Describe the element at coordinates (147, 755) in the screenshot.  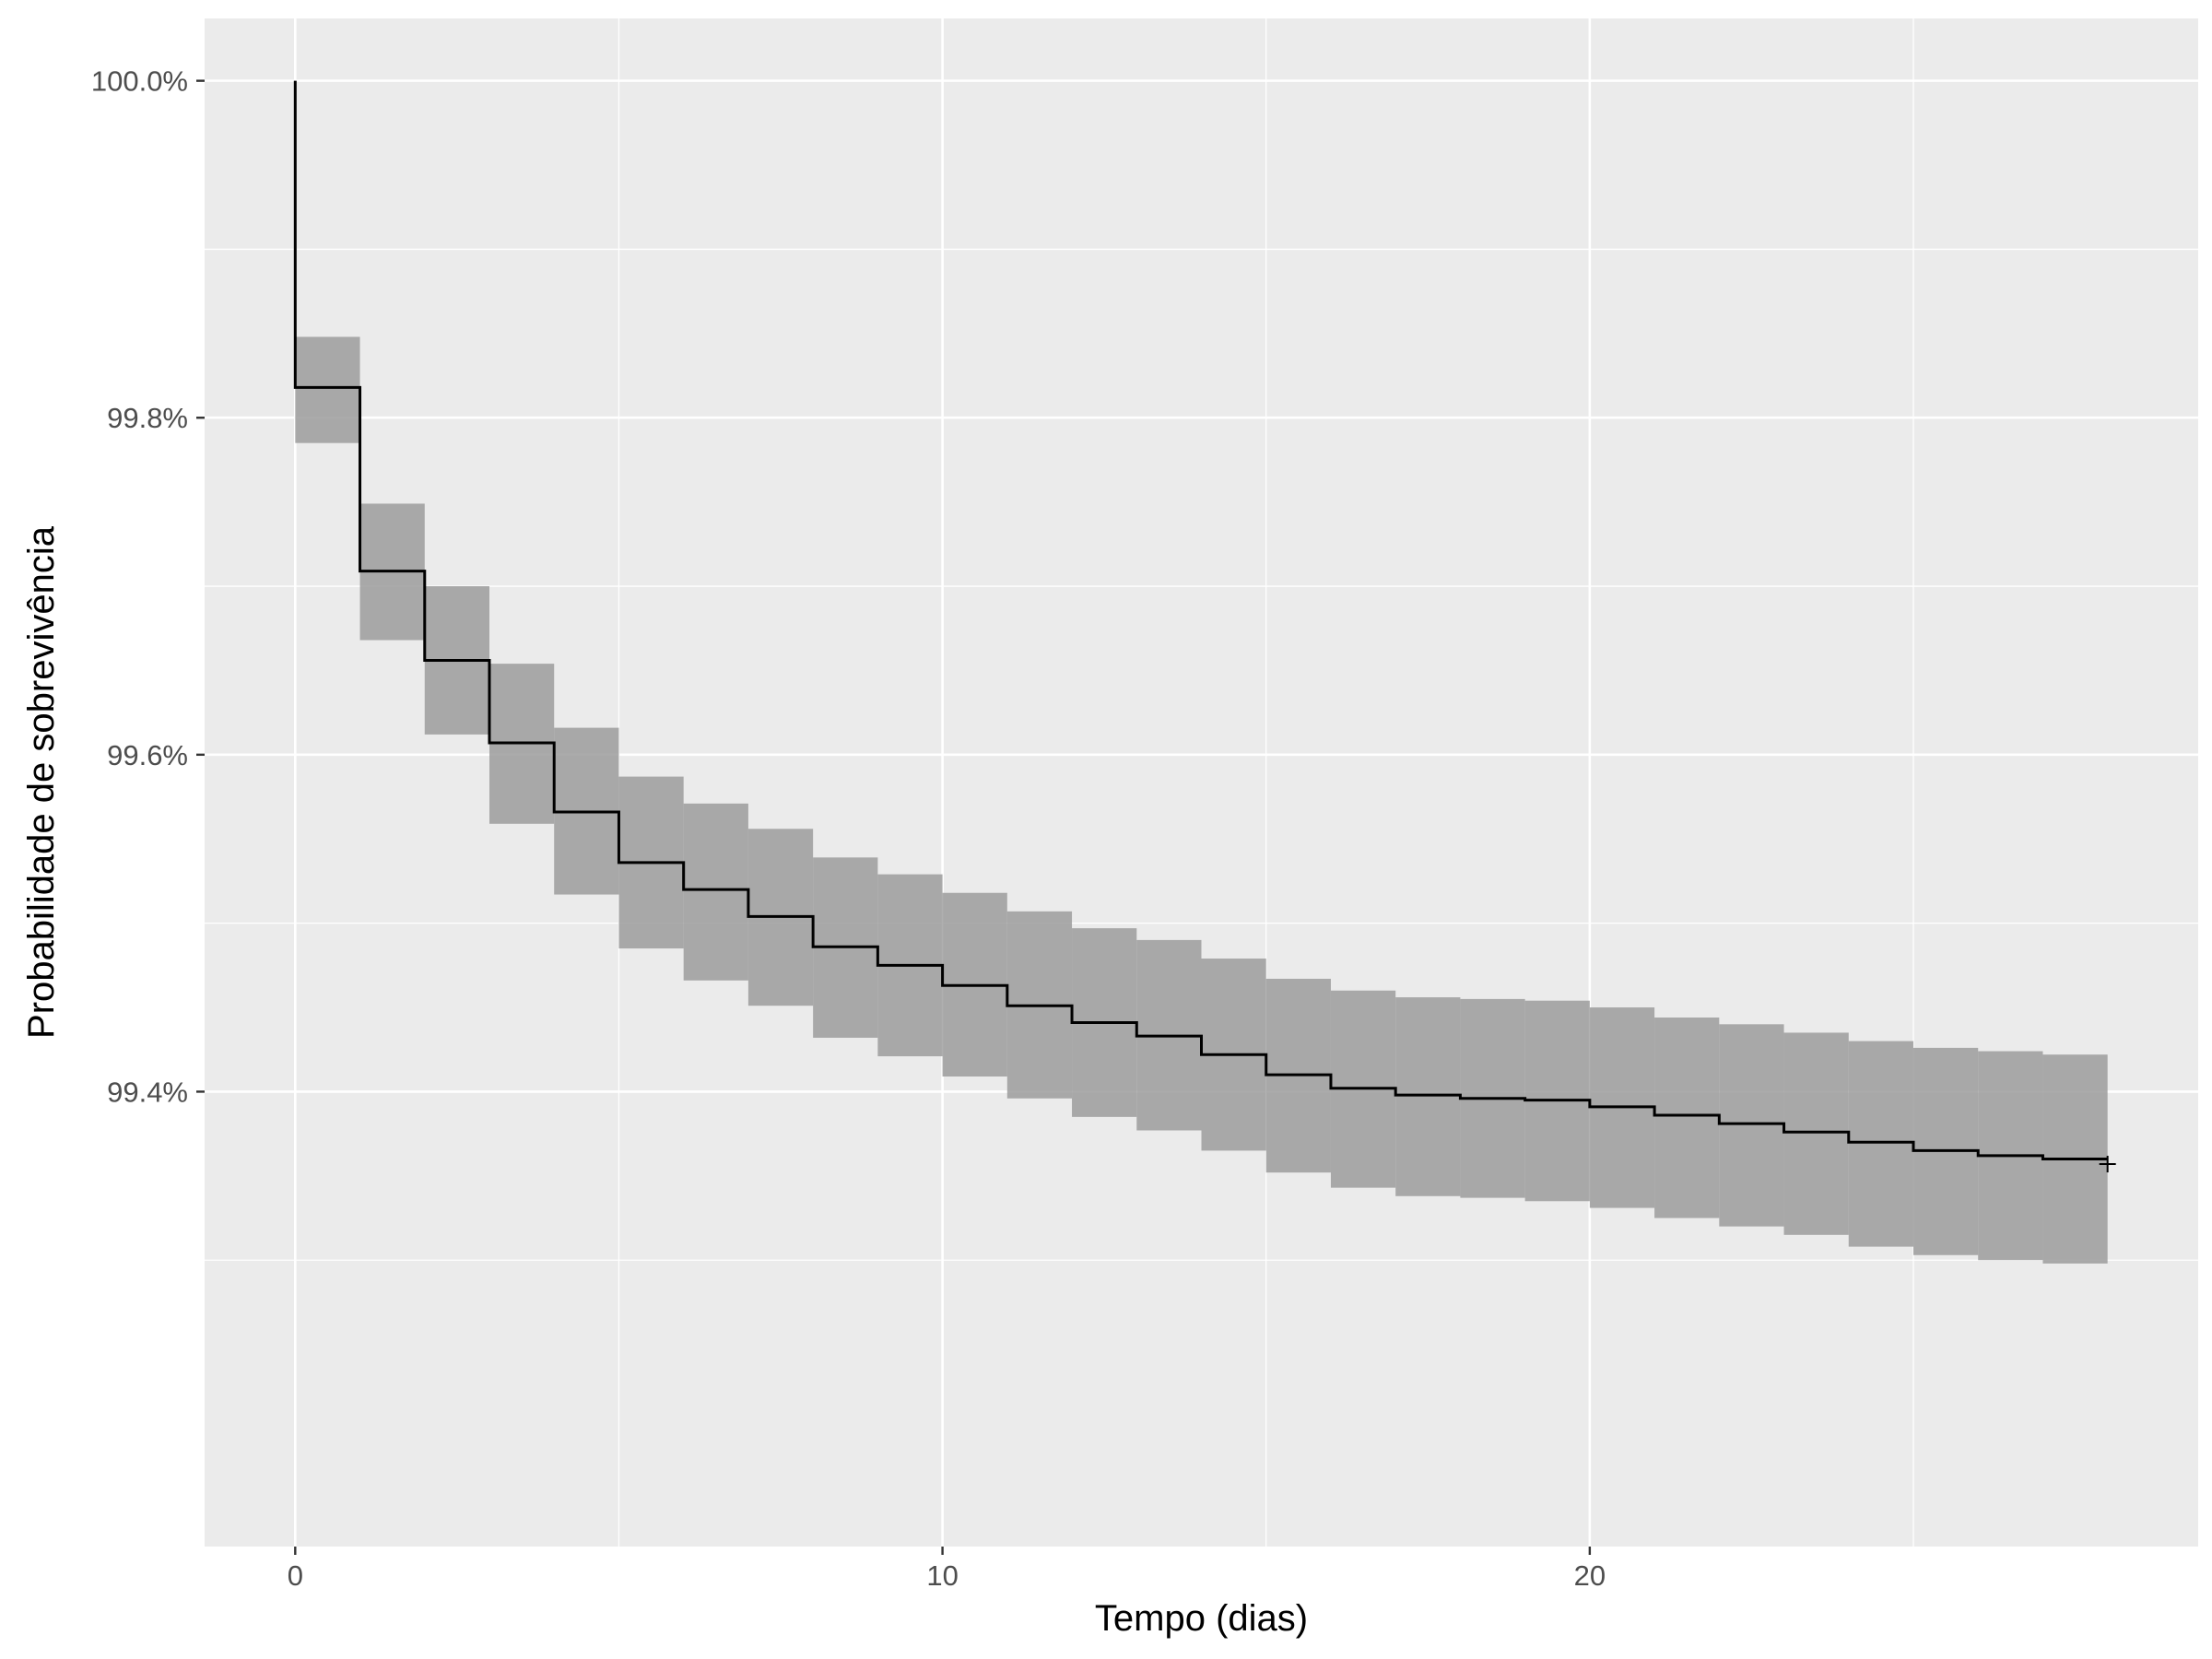
I see `y-tick-label: 99.6%` at that location.